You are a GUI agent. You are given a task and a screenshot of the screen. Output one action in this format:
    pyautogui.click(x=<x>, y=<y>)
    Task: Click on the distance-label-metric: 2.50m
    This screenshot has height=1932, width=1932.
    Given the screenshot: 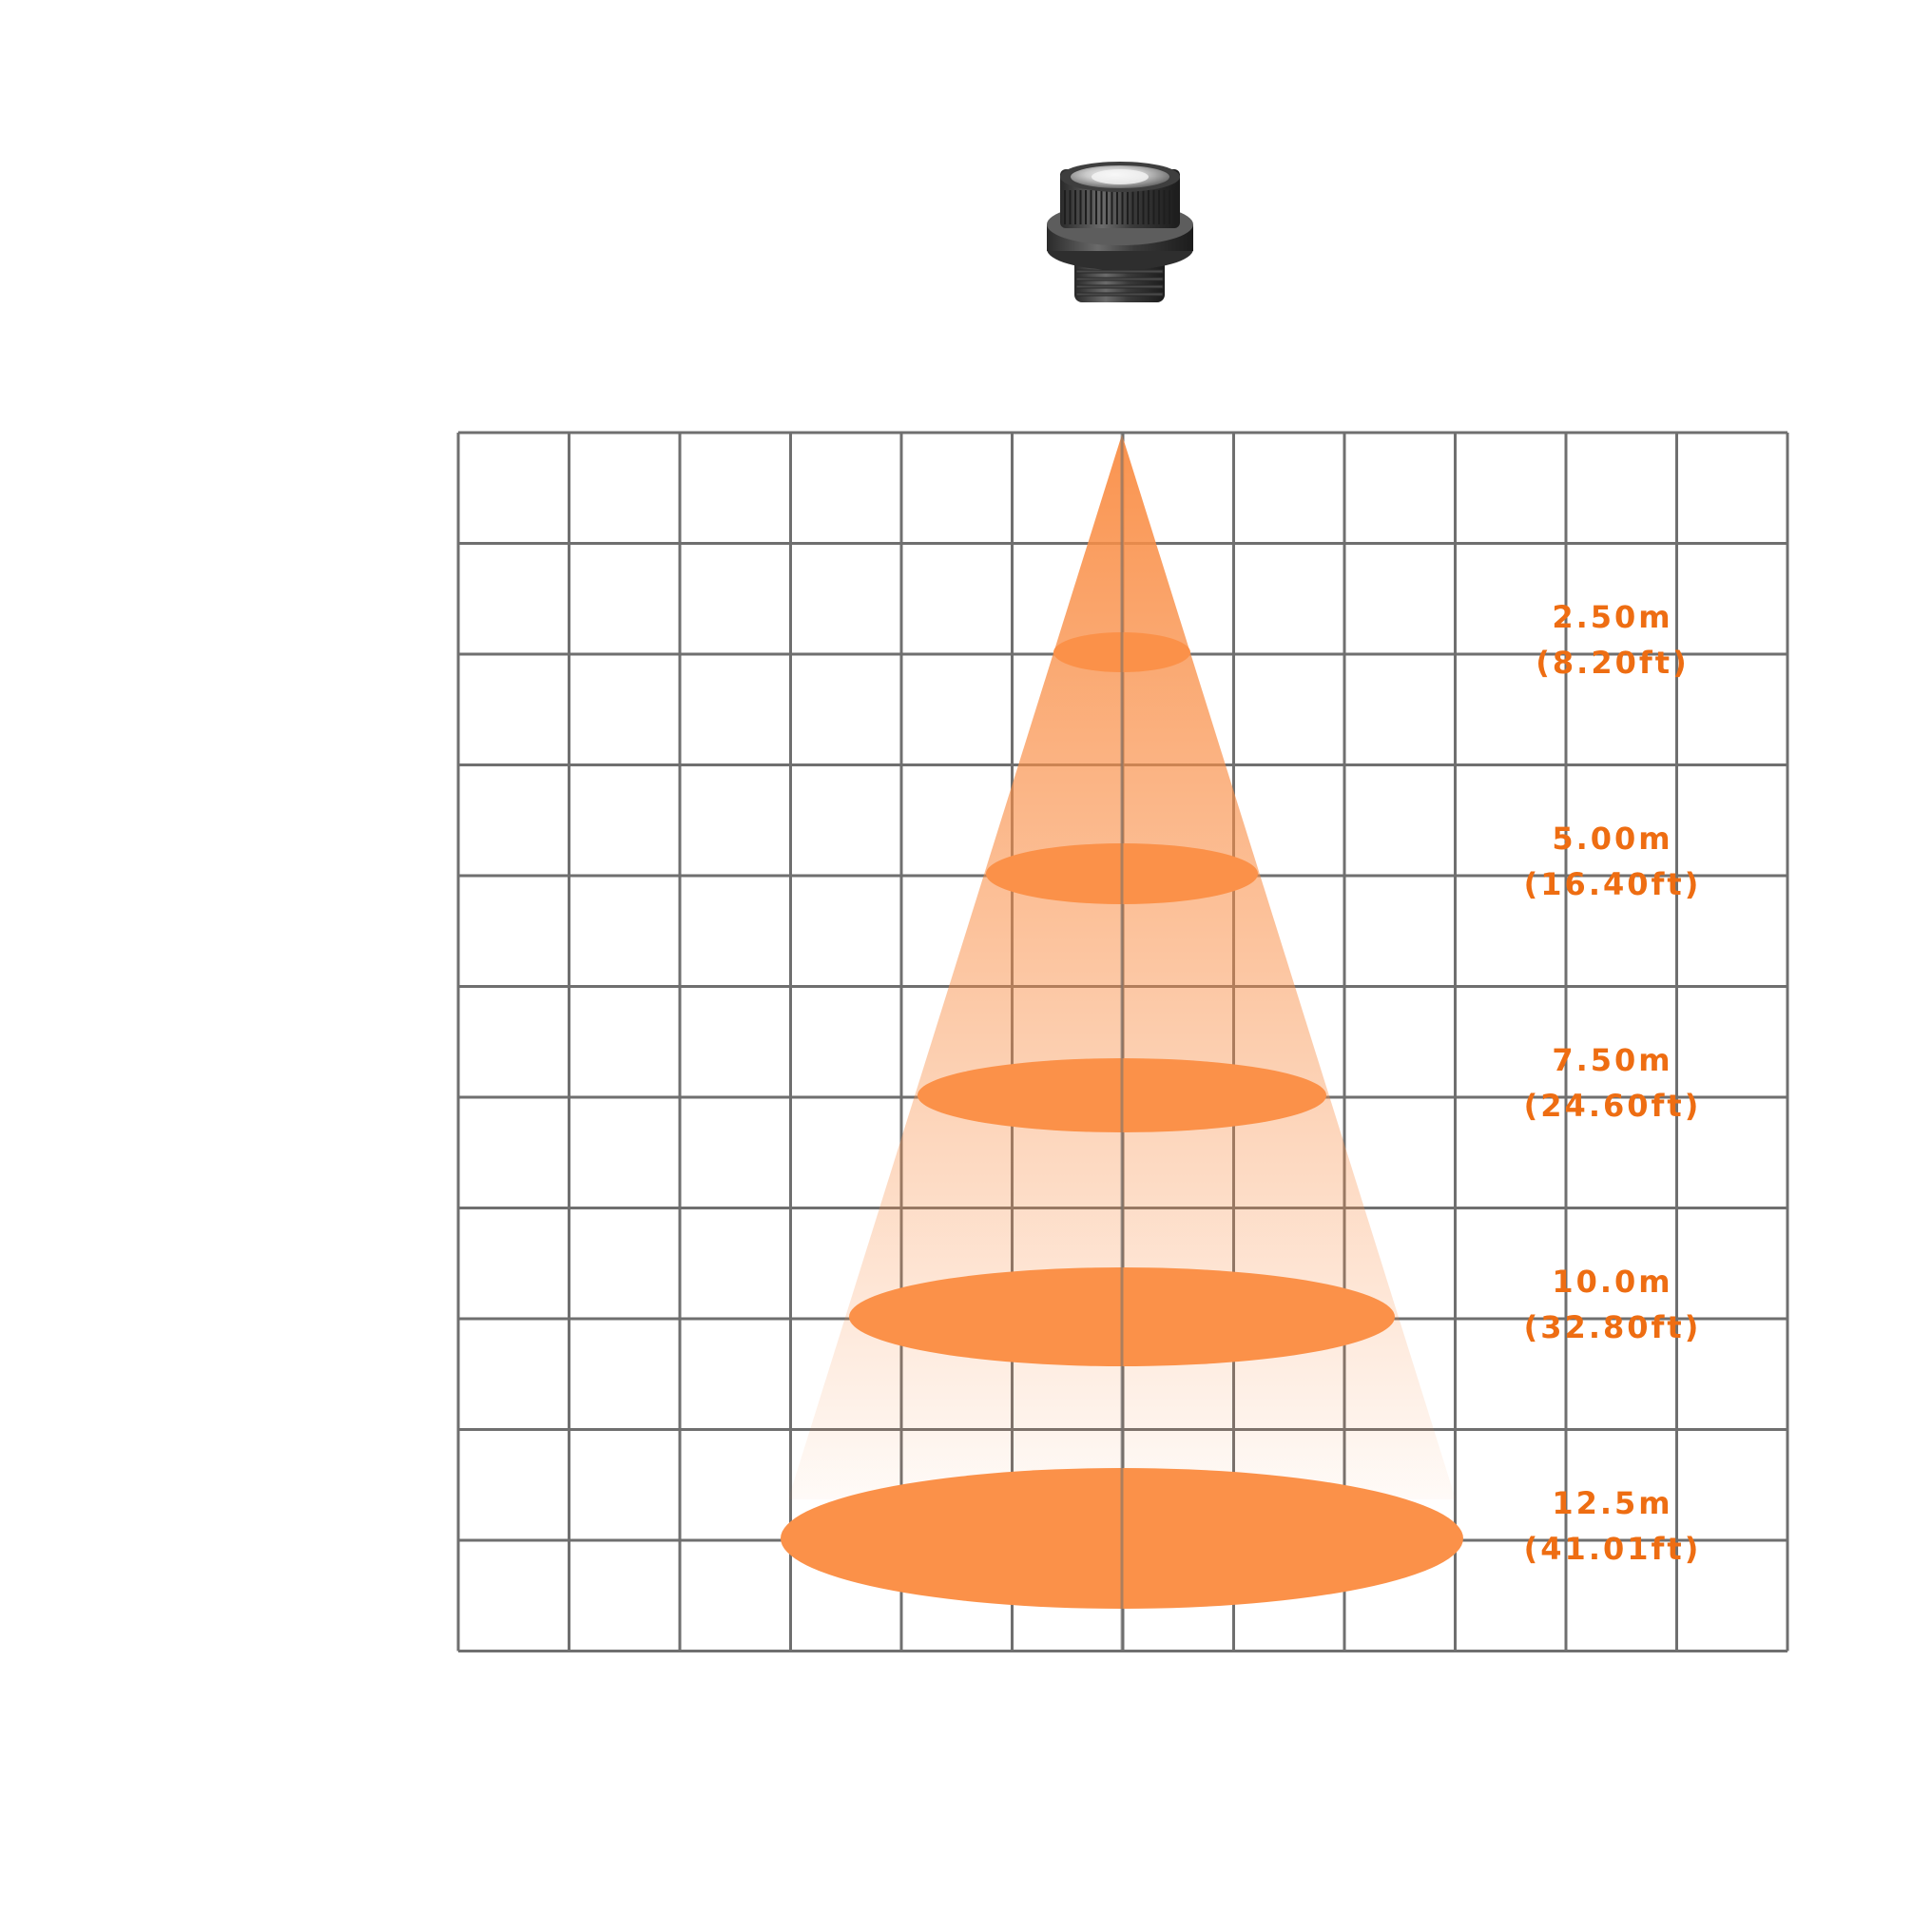 What is the action you would take?
    pyautogui.click(x=1612, y=617)
    